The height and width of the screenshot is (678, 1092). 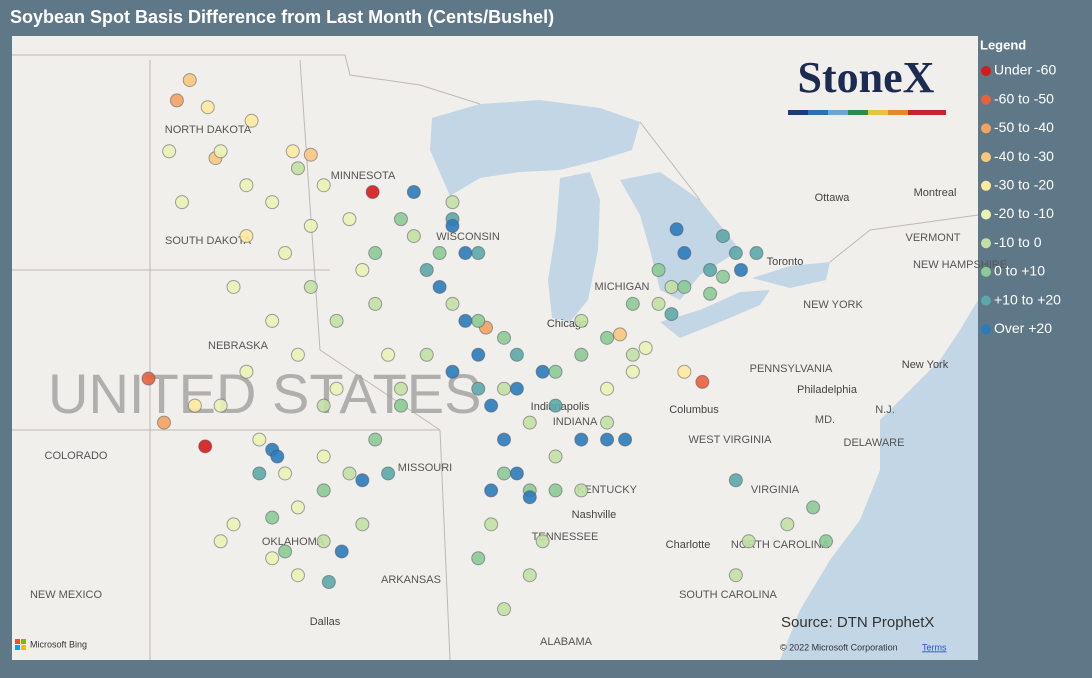 What do you see at coordinates (1027, 299) in the screenshot?
I see `legend-label: +10 to +20` at bounding box center [1027, 299].